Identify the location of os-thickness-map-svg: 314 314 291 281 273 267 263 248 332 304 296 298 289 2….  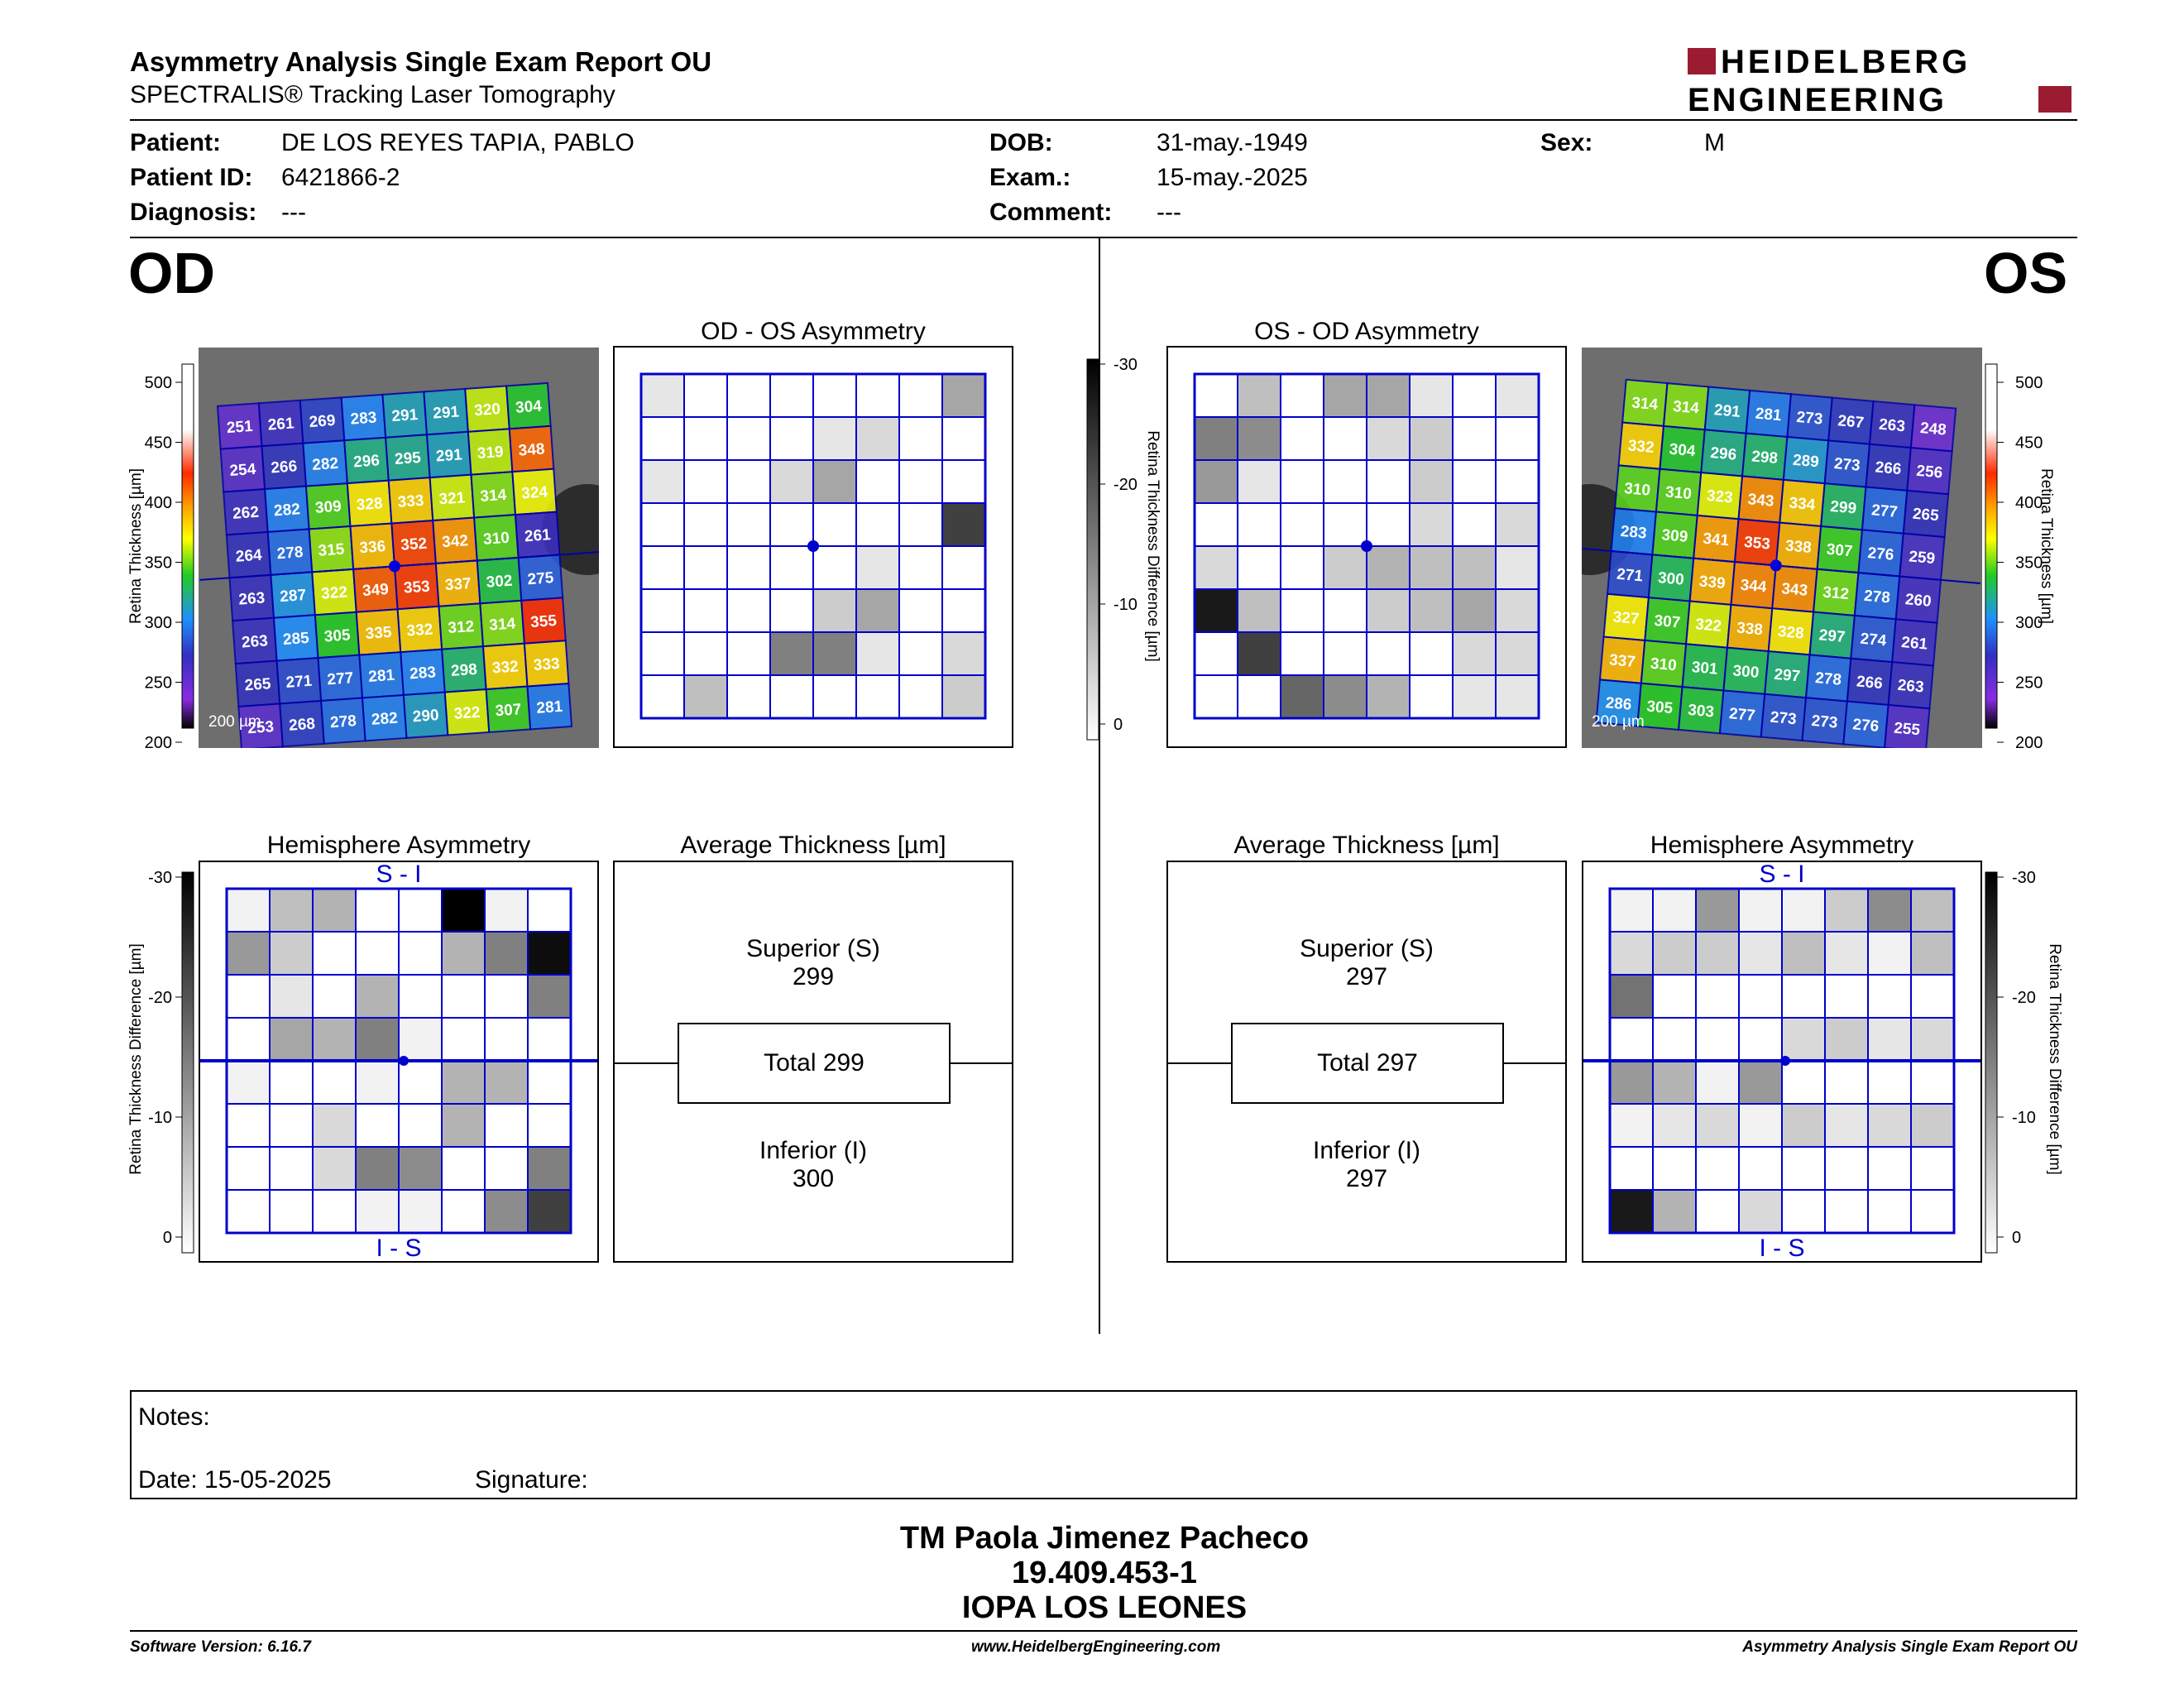
(1763, 550).